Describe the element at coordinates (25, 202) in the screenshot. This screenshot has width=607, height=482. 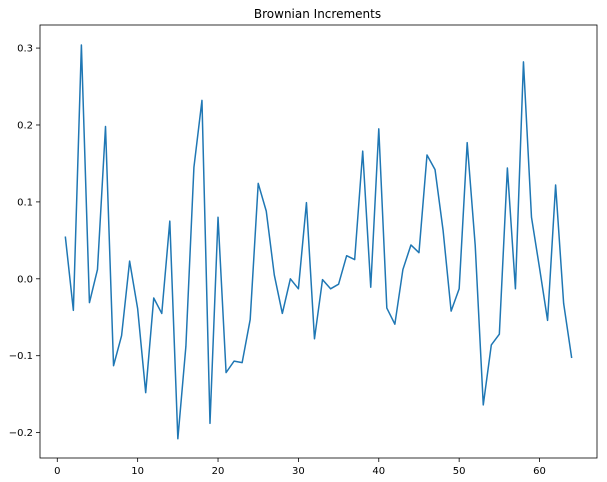
I see `y-tick-label: 0.1` at that location.